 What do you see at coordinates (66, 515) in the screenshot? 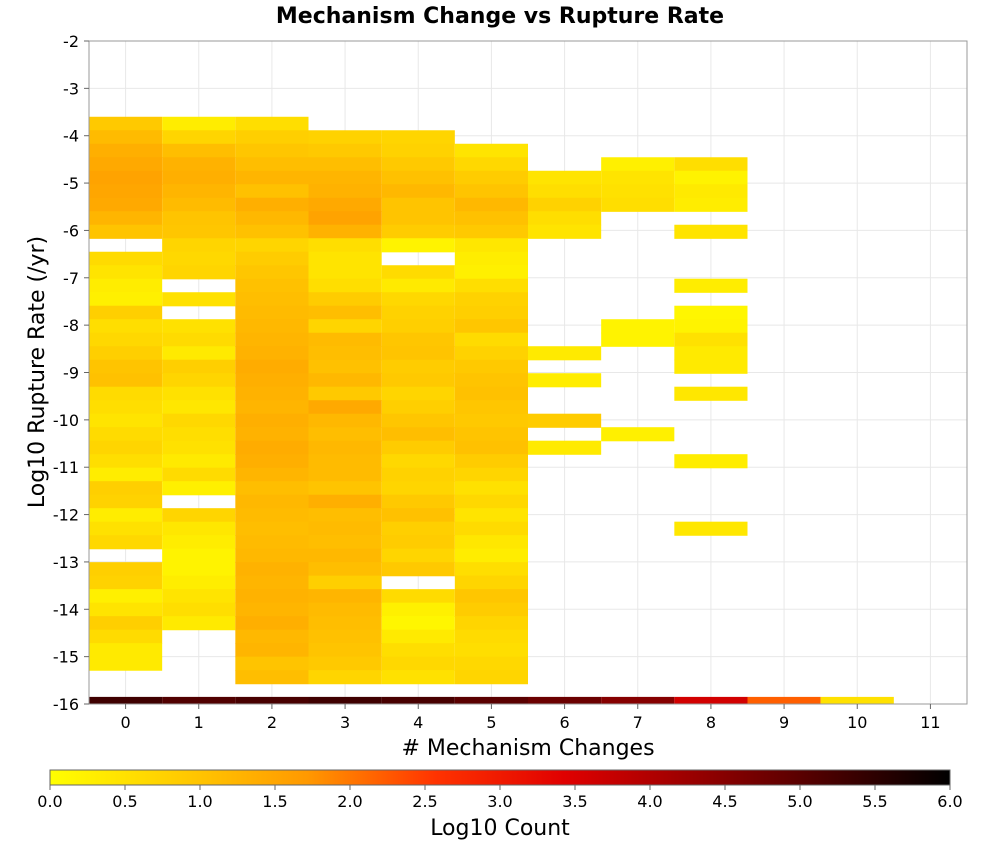
I see `y-tick-label: -12` at bounding box center [66, 515].